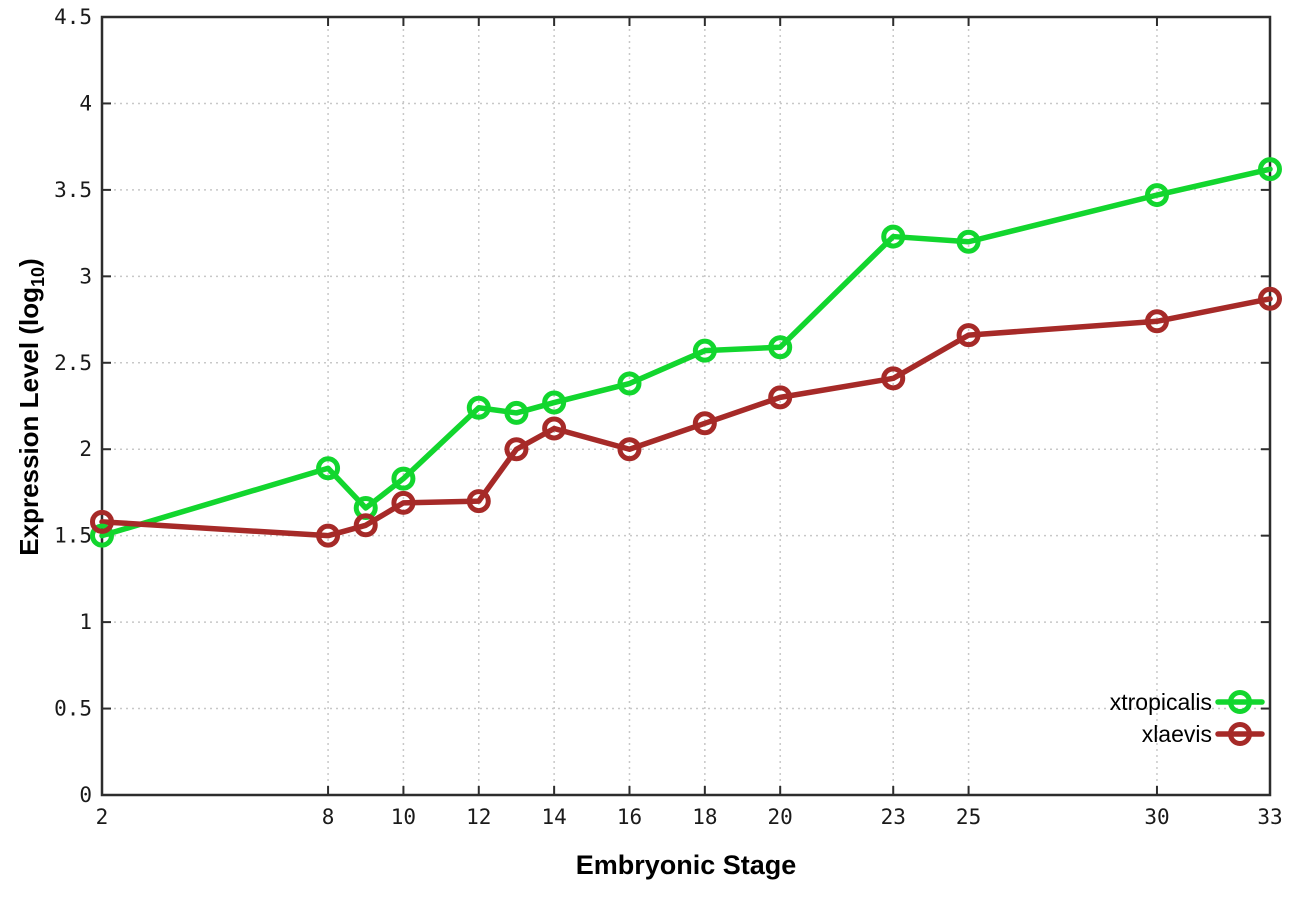 This screenshot has height=907, width=1296. I want to click on x-tick-label-23: 23, so click(893, 817).